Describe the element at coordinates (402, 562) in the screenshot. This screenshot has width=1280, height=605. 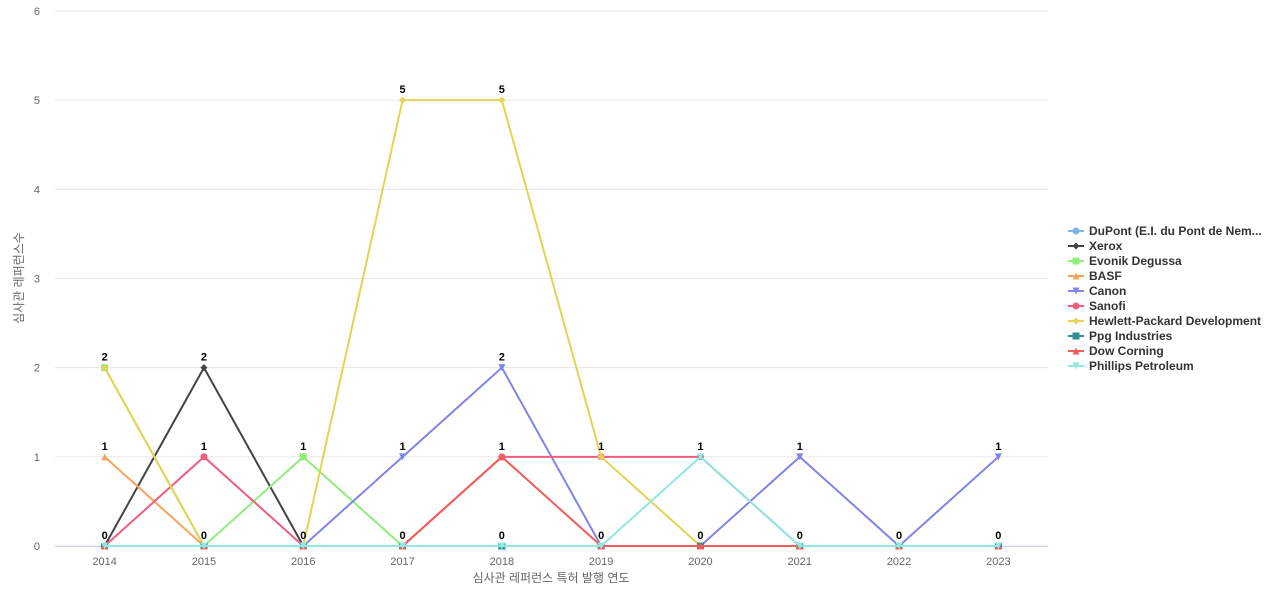
I see `x-tick-label: 2017` at that location.